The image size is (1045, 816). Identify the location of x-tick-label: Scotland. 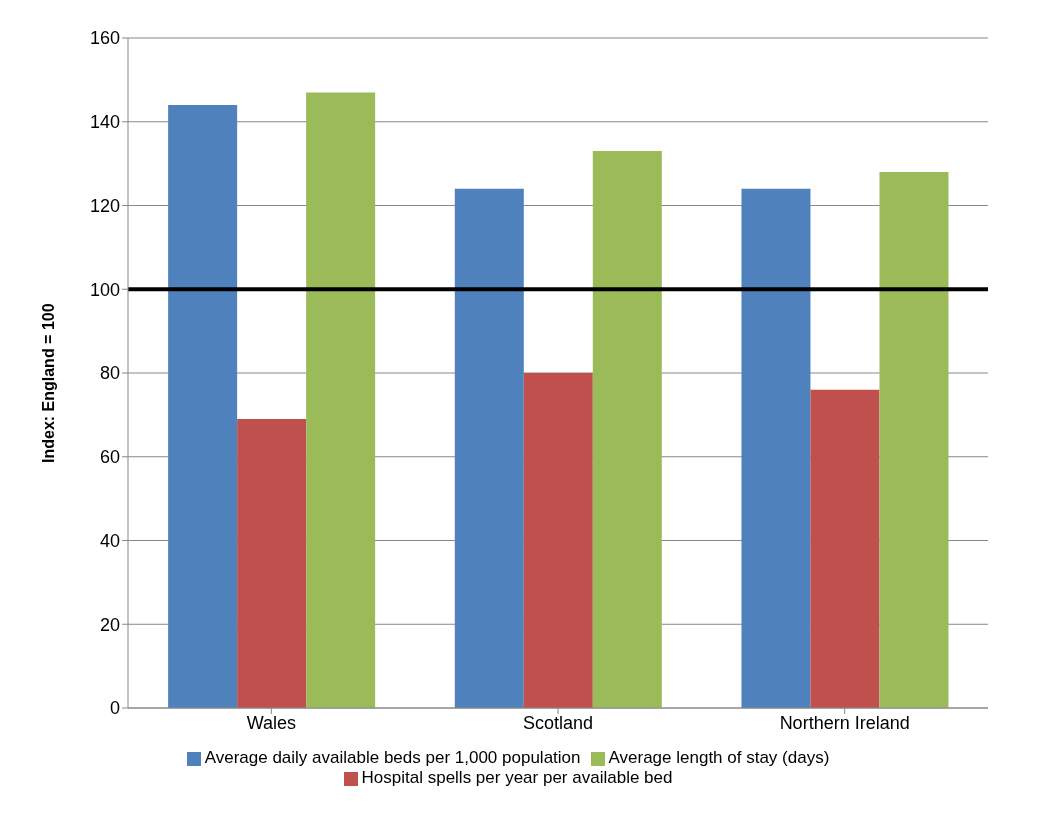
(558, 722).